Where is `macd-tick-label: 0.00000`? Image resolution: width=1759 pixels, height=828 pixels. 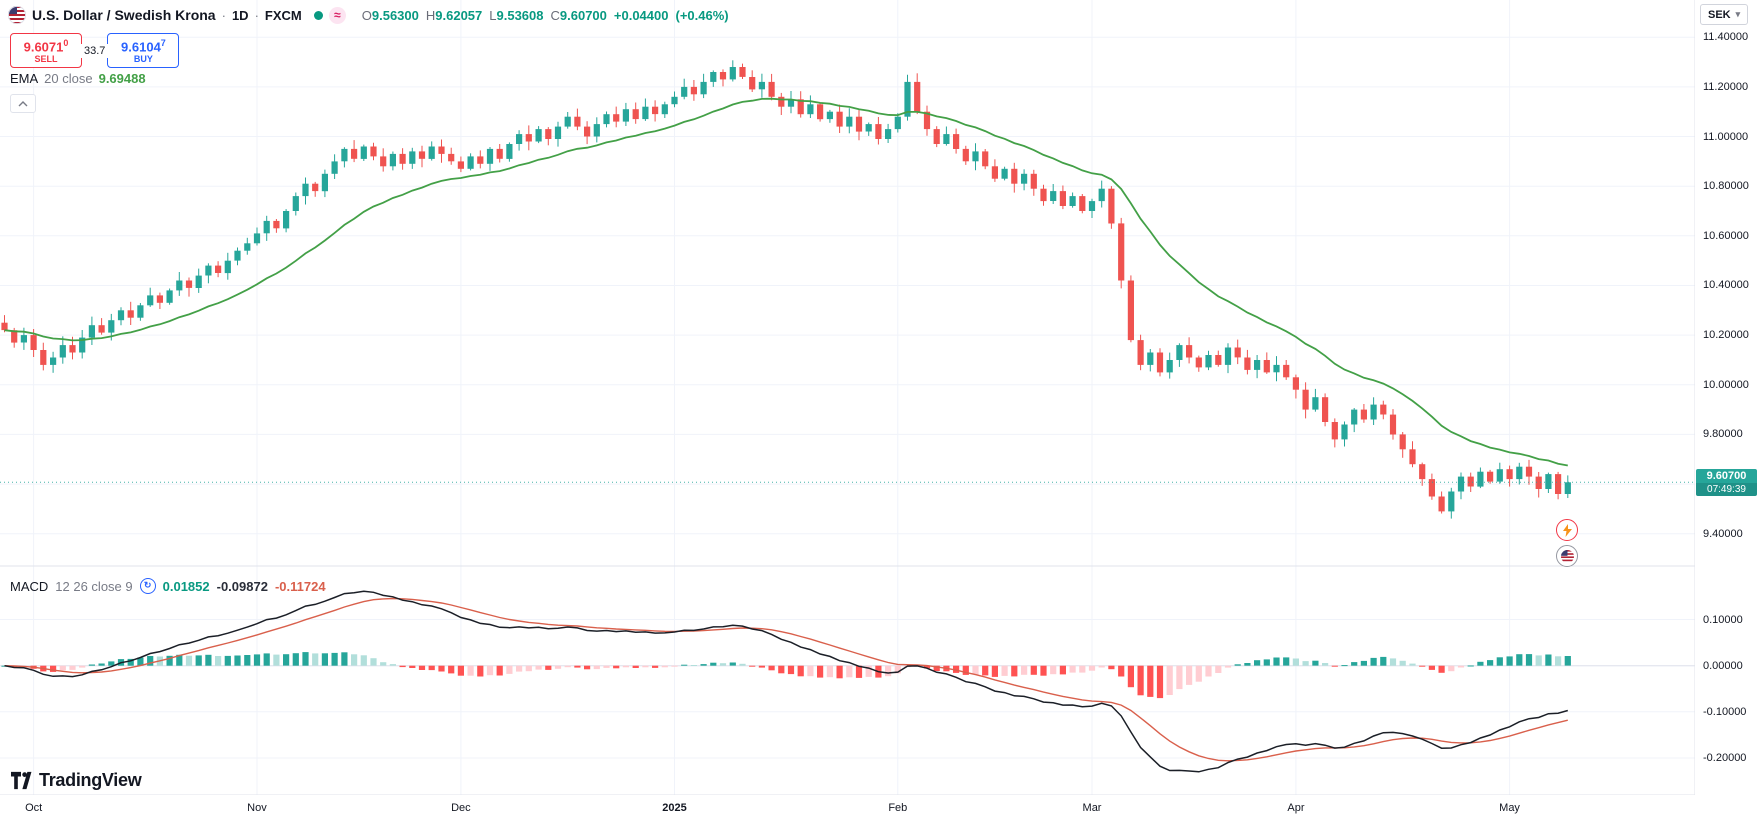
macd-tick-label: 0.00000 is located at coordinates (1723, 665).